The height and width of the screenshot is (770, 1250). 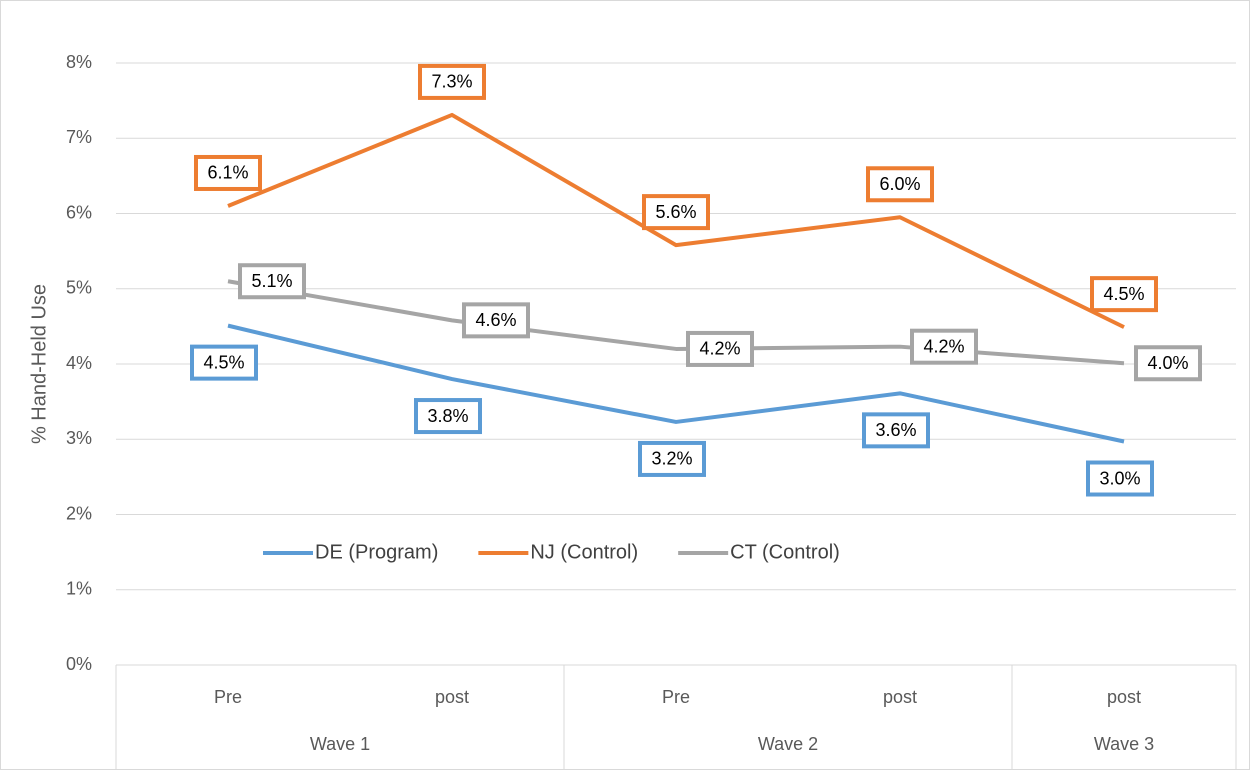 I want to click on y-tick-label: 7%, so click(x=79, y=137).